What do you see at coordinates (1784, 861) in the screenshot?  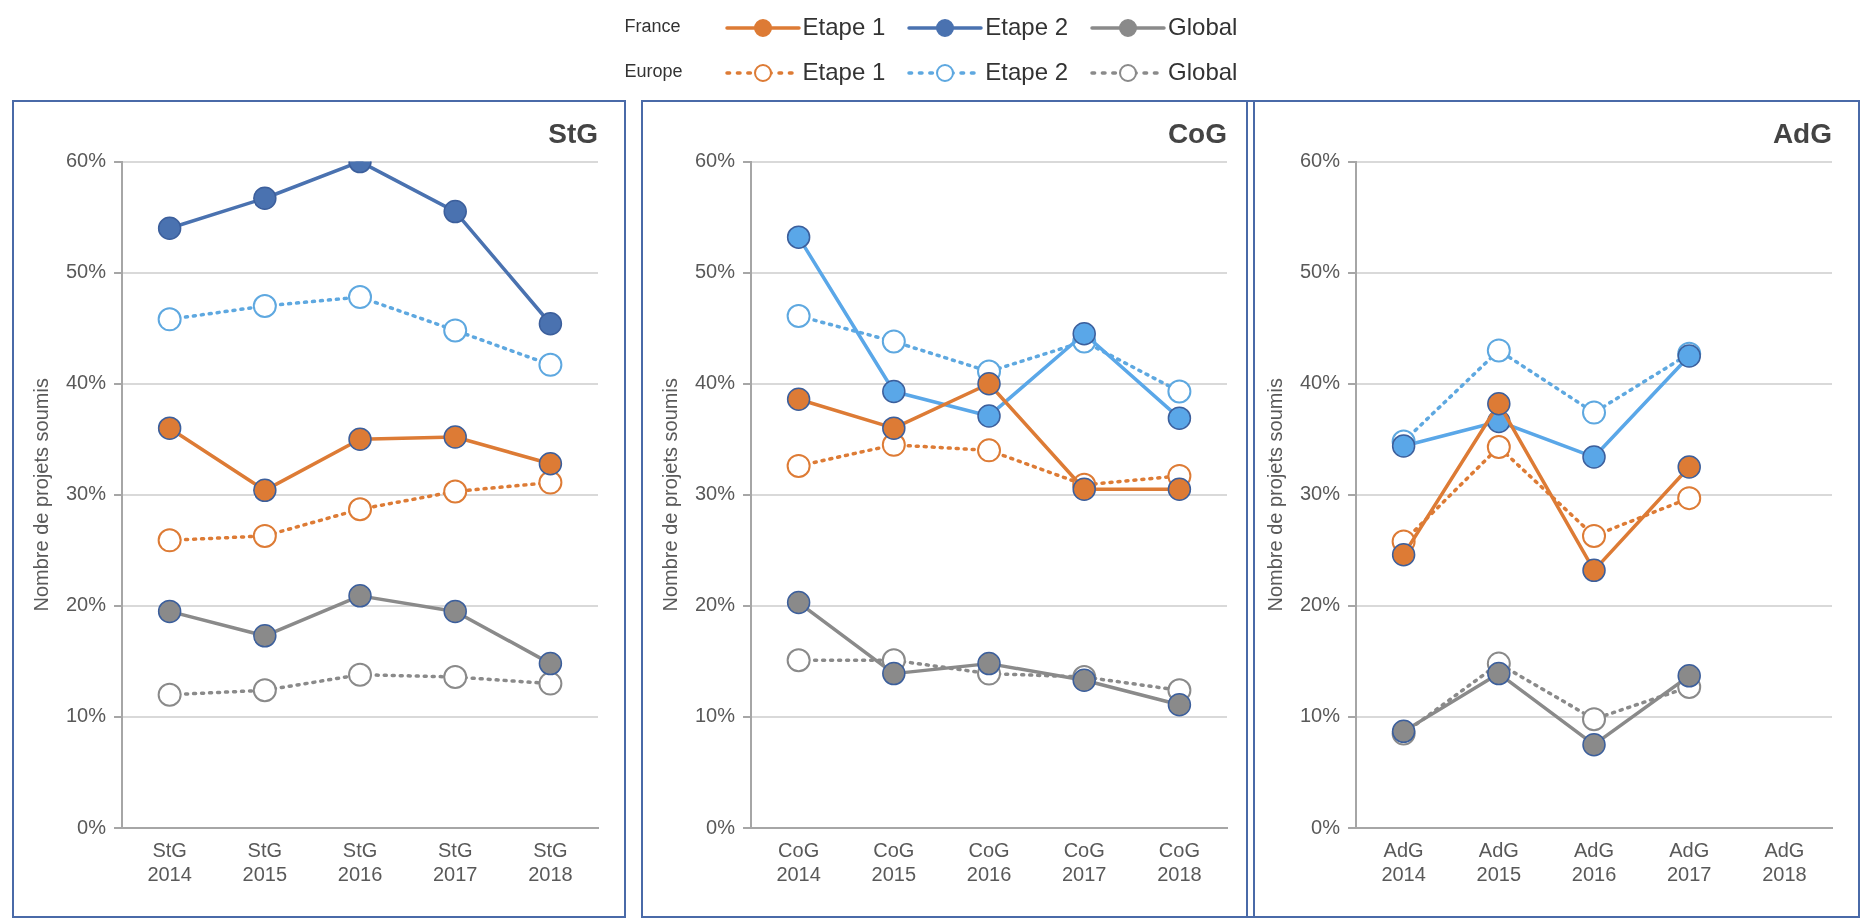 I see `x-tick-label: AdG 2018` at bounding box center [1784, 861].